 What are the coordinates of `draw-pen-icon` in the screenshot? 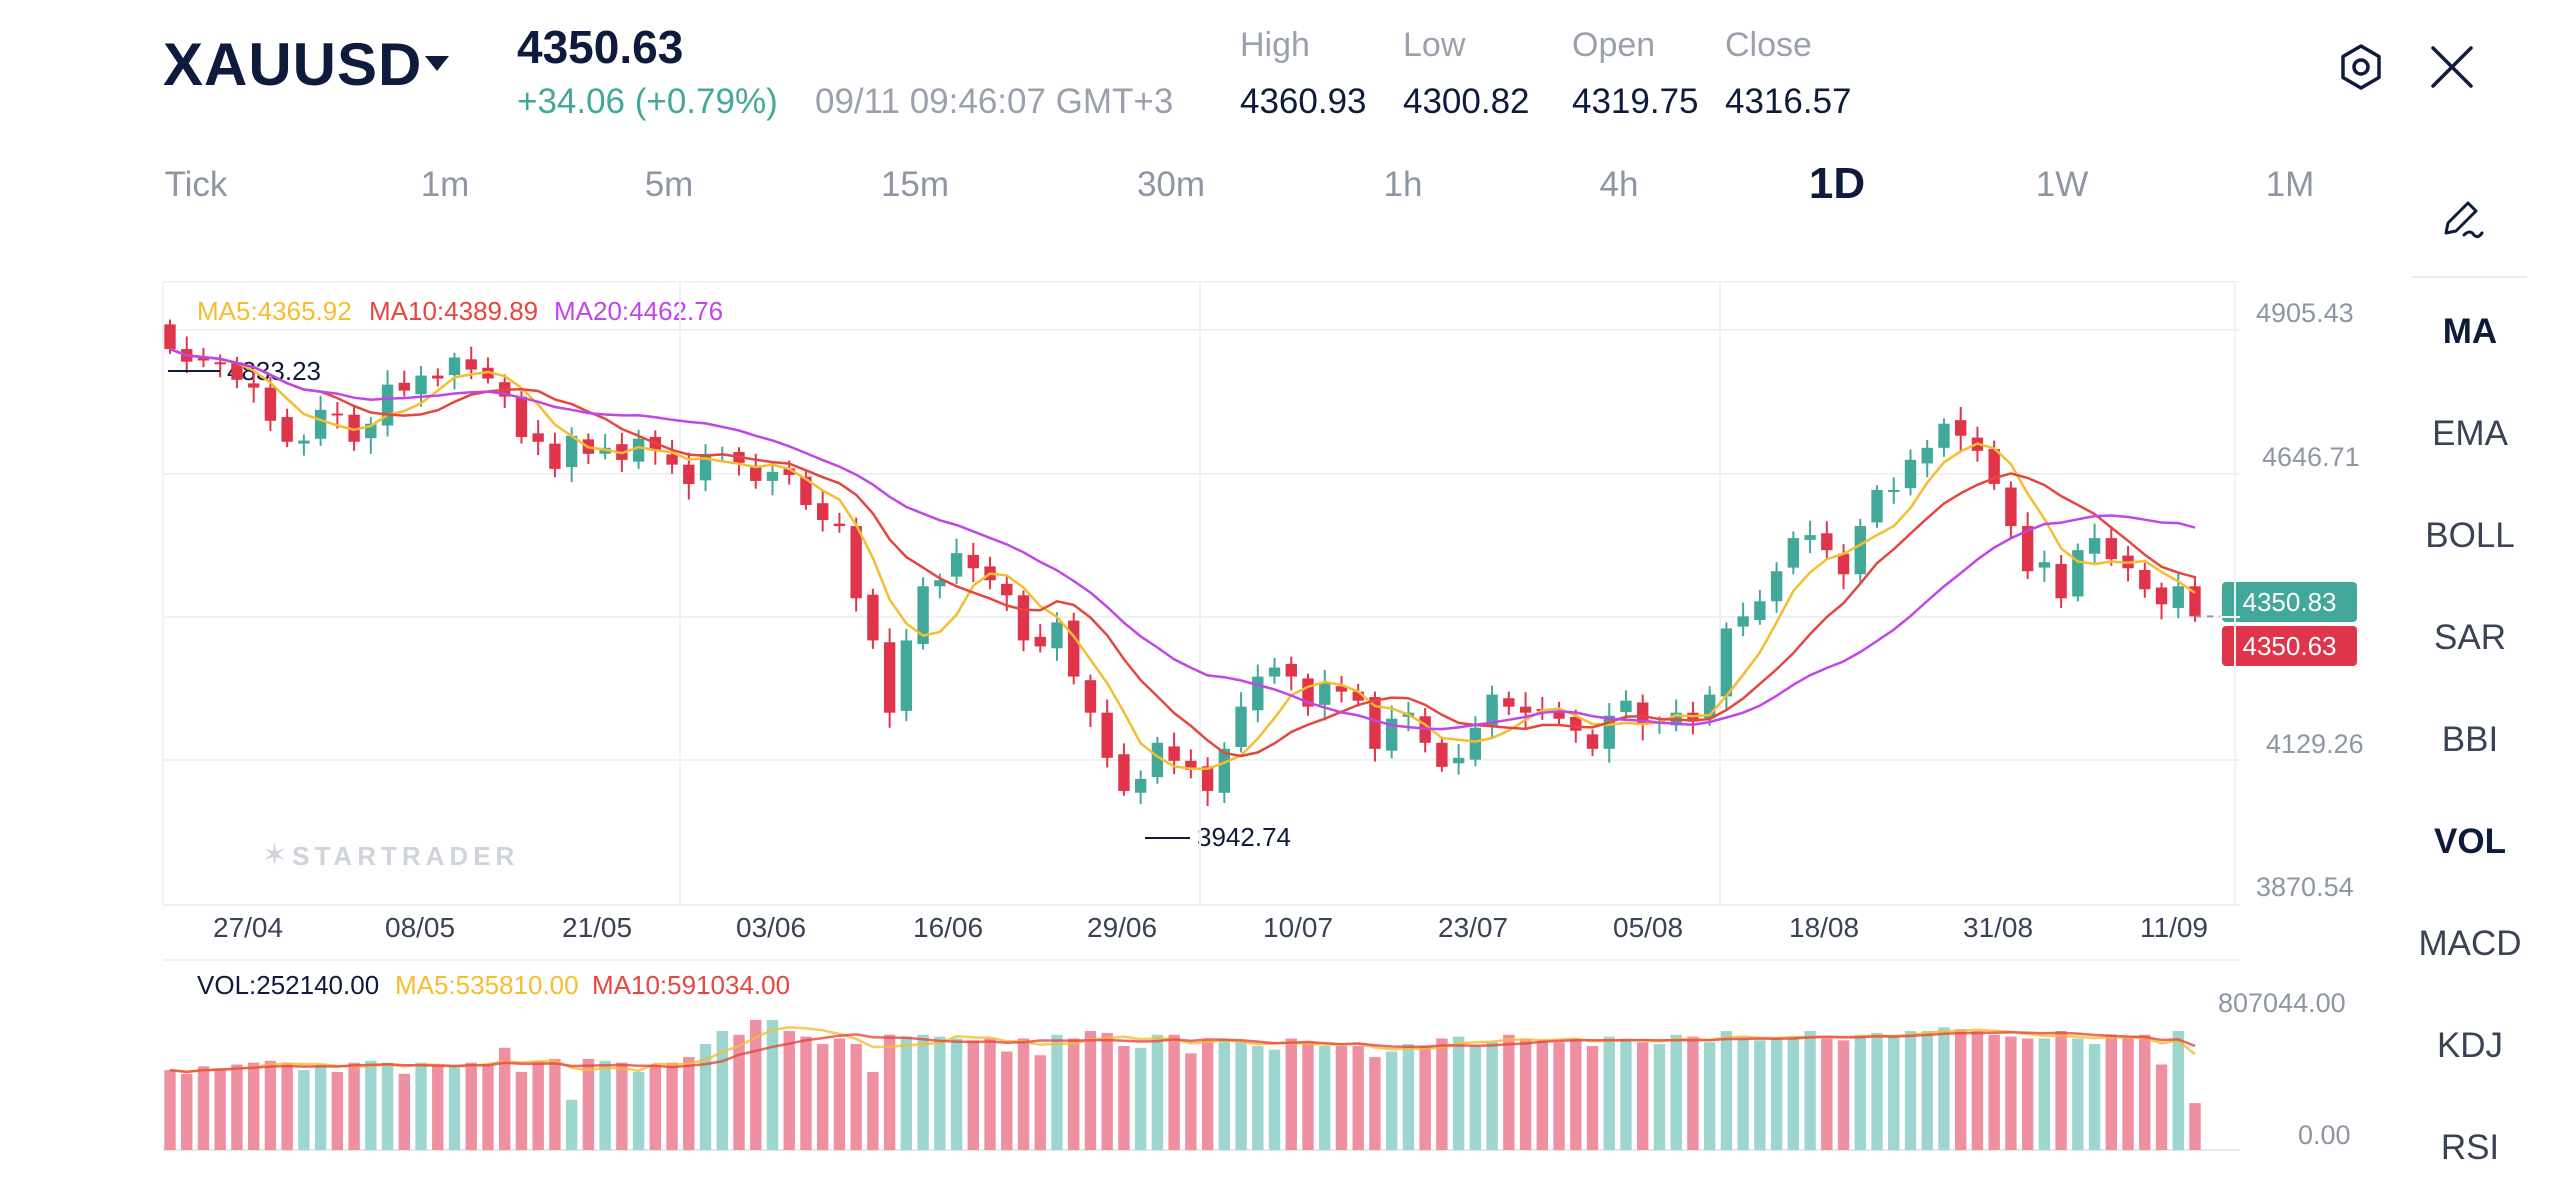 It's located at (2461, 220).